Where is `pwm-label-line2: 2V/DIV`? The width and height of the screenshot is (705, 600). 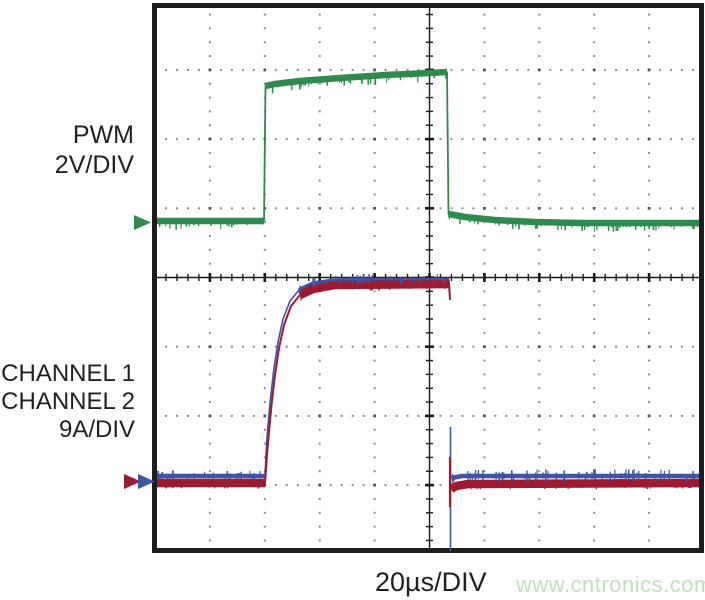
pwm-label-line2: 2V/DIV is located at coordinates (94, 165).